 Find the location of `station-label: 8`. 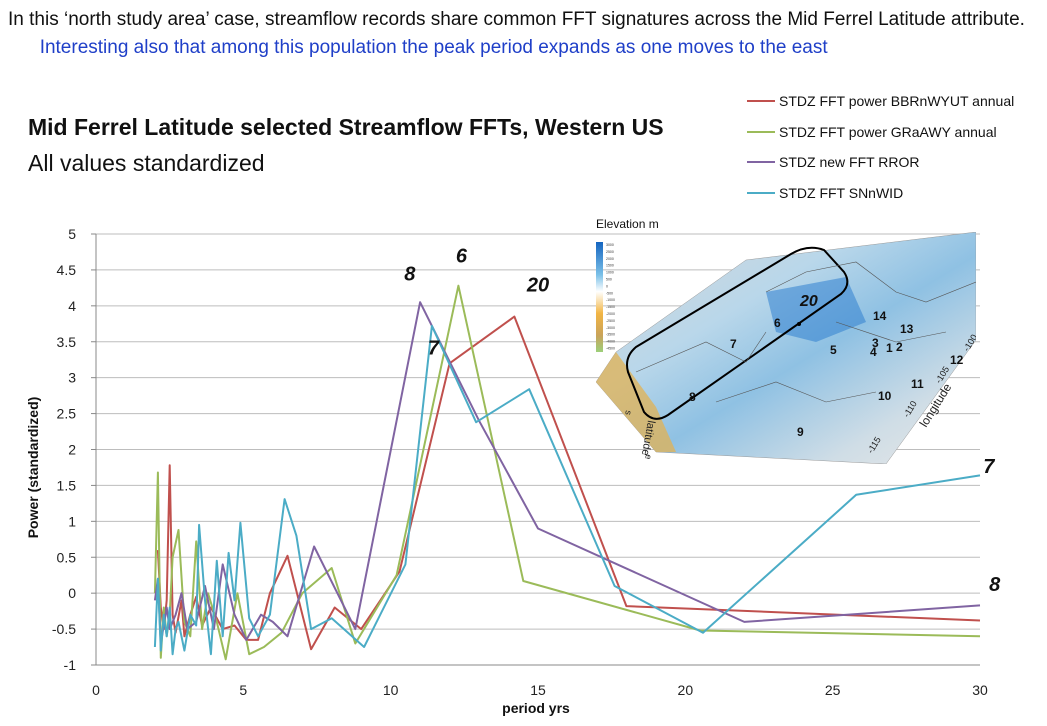

station-label: 8 is located at coordinates (692, 397).